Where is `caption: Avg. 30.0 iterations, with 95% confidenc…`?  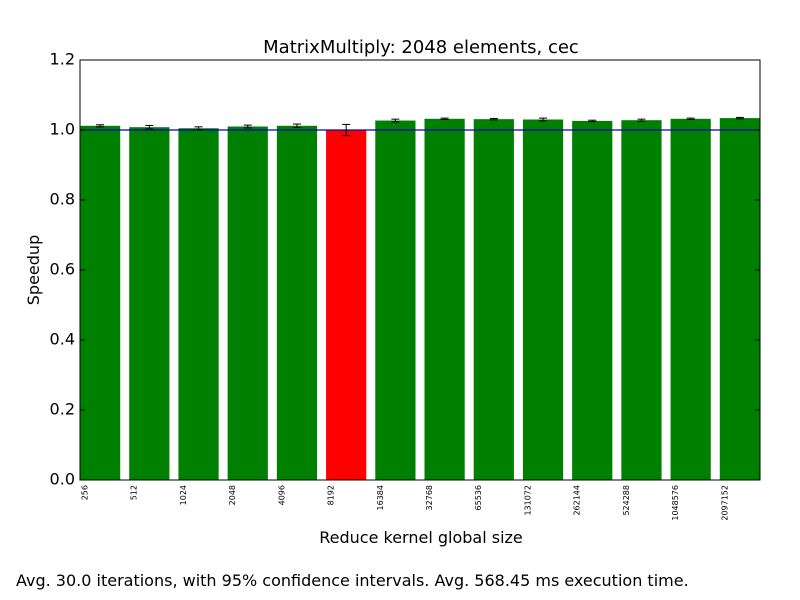 caption: Avg. 30.0 iterations, with 95% confidenc… is located at coordinates (352, 580).